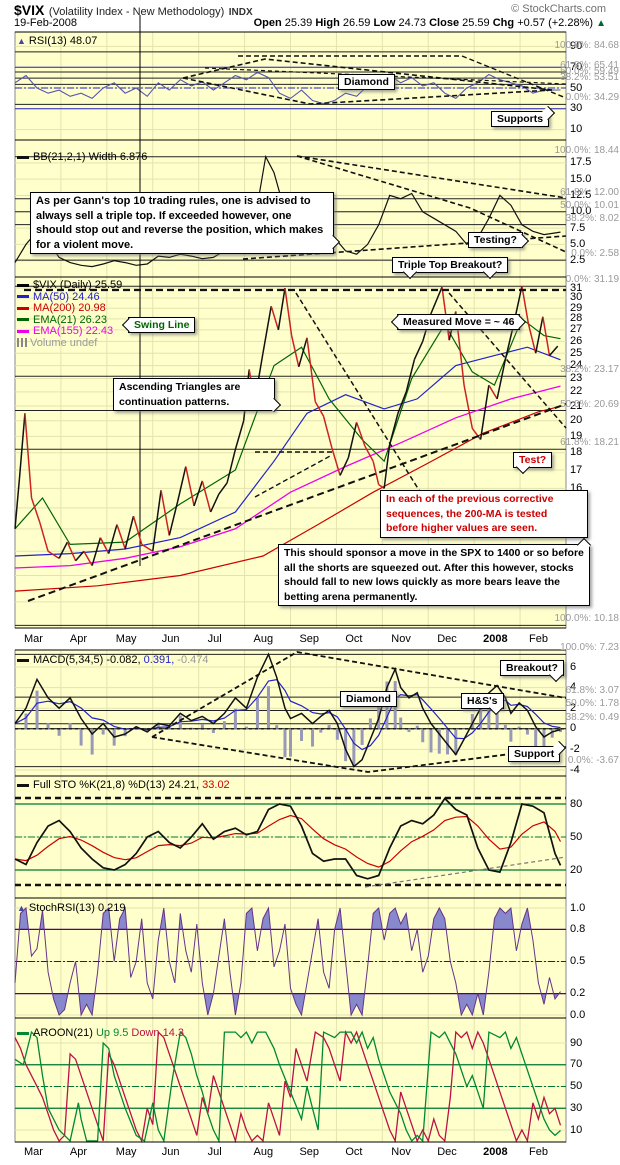  Describe the element at coordinates (576, 391) in the screenshot. I see `axis-tick-label: 22` at that location.